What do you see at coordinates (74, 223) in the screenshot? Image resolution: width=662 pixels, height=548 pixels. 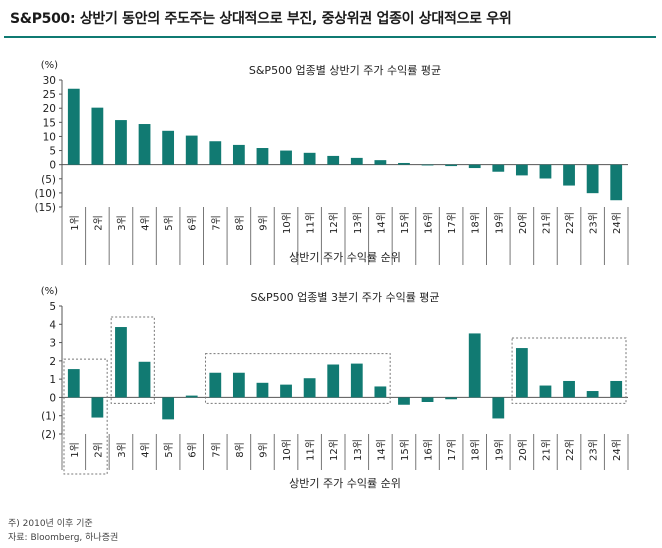 I see `x-tick-label: 1위` at bounding box center [74, 223].